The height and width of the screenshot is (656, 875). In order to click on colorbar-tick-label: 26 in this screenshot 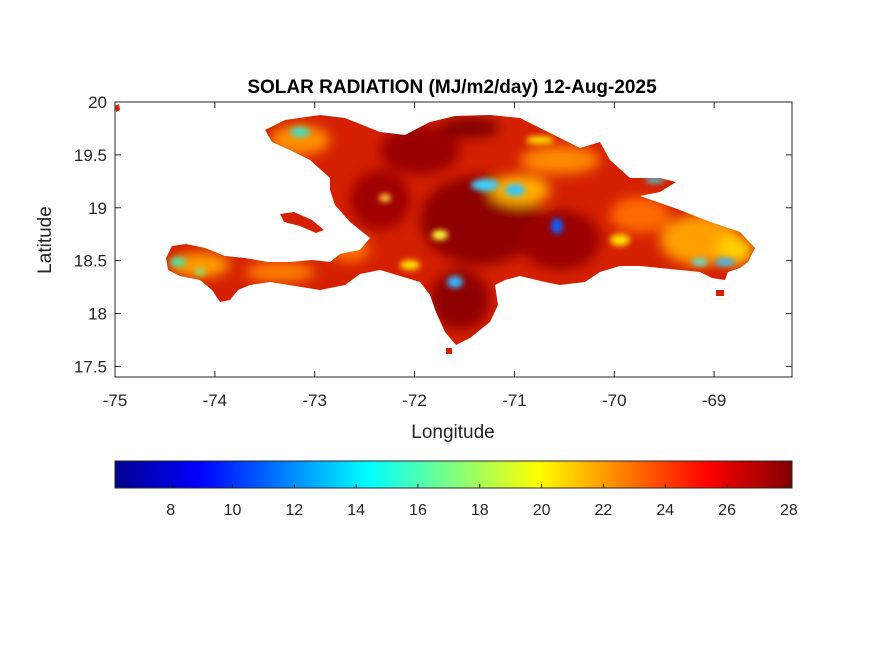, I will do `click(727, 510)`.